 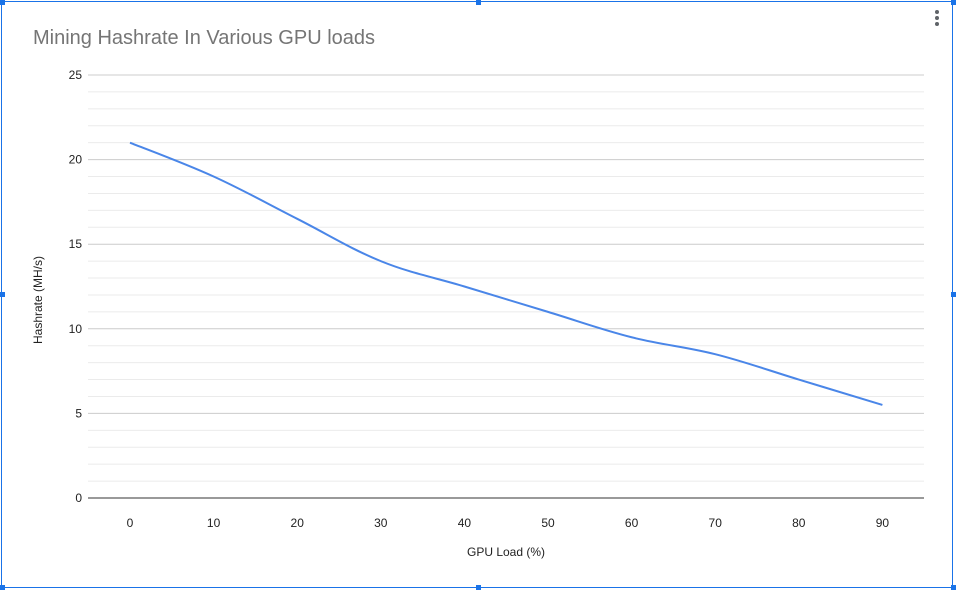 I want to click on y-tick-label: 0, so click(x=78, y=498).